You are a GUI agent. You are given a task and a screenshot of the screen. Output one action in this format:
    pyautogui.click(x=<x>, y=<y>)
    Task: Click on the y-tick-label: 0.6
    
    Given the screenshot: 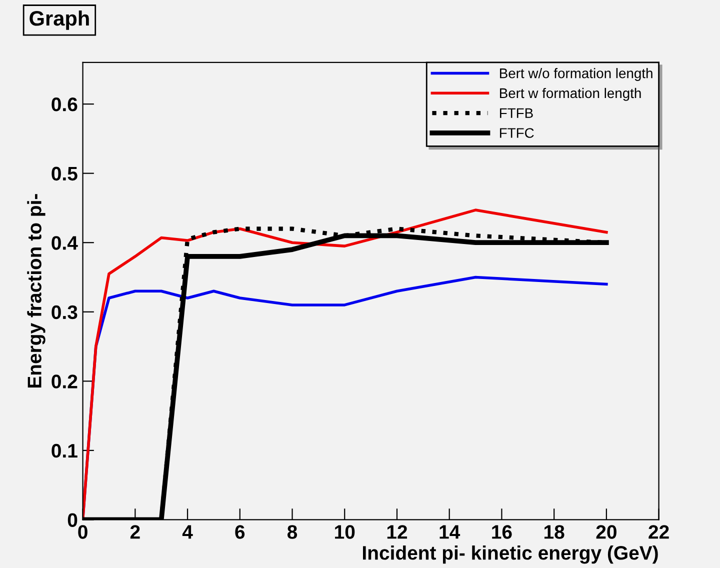 What is the action you would take?
    pyautogui.click(x=65, y=105)
    